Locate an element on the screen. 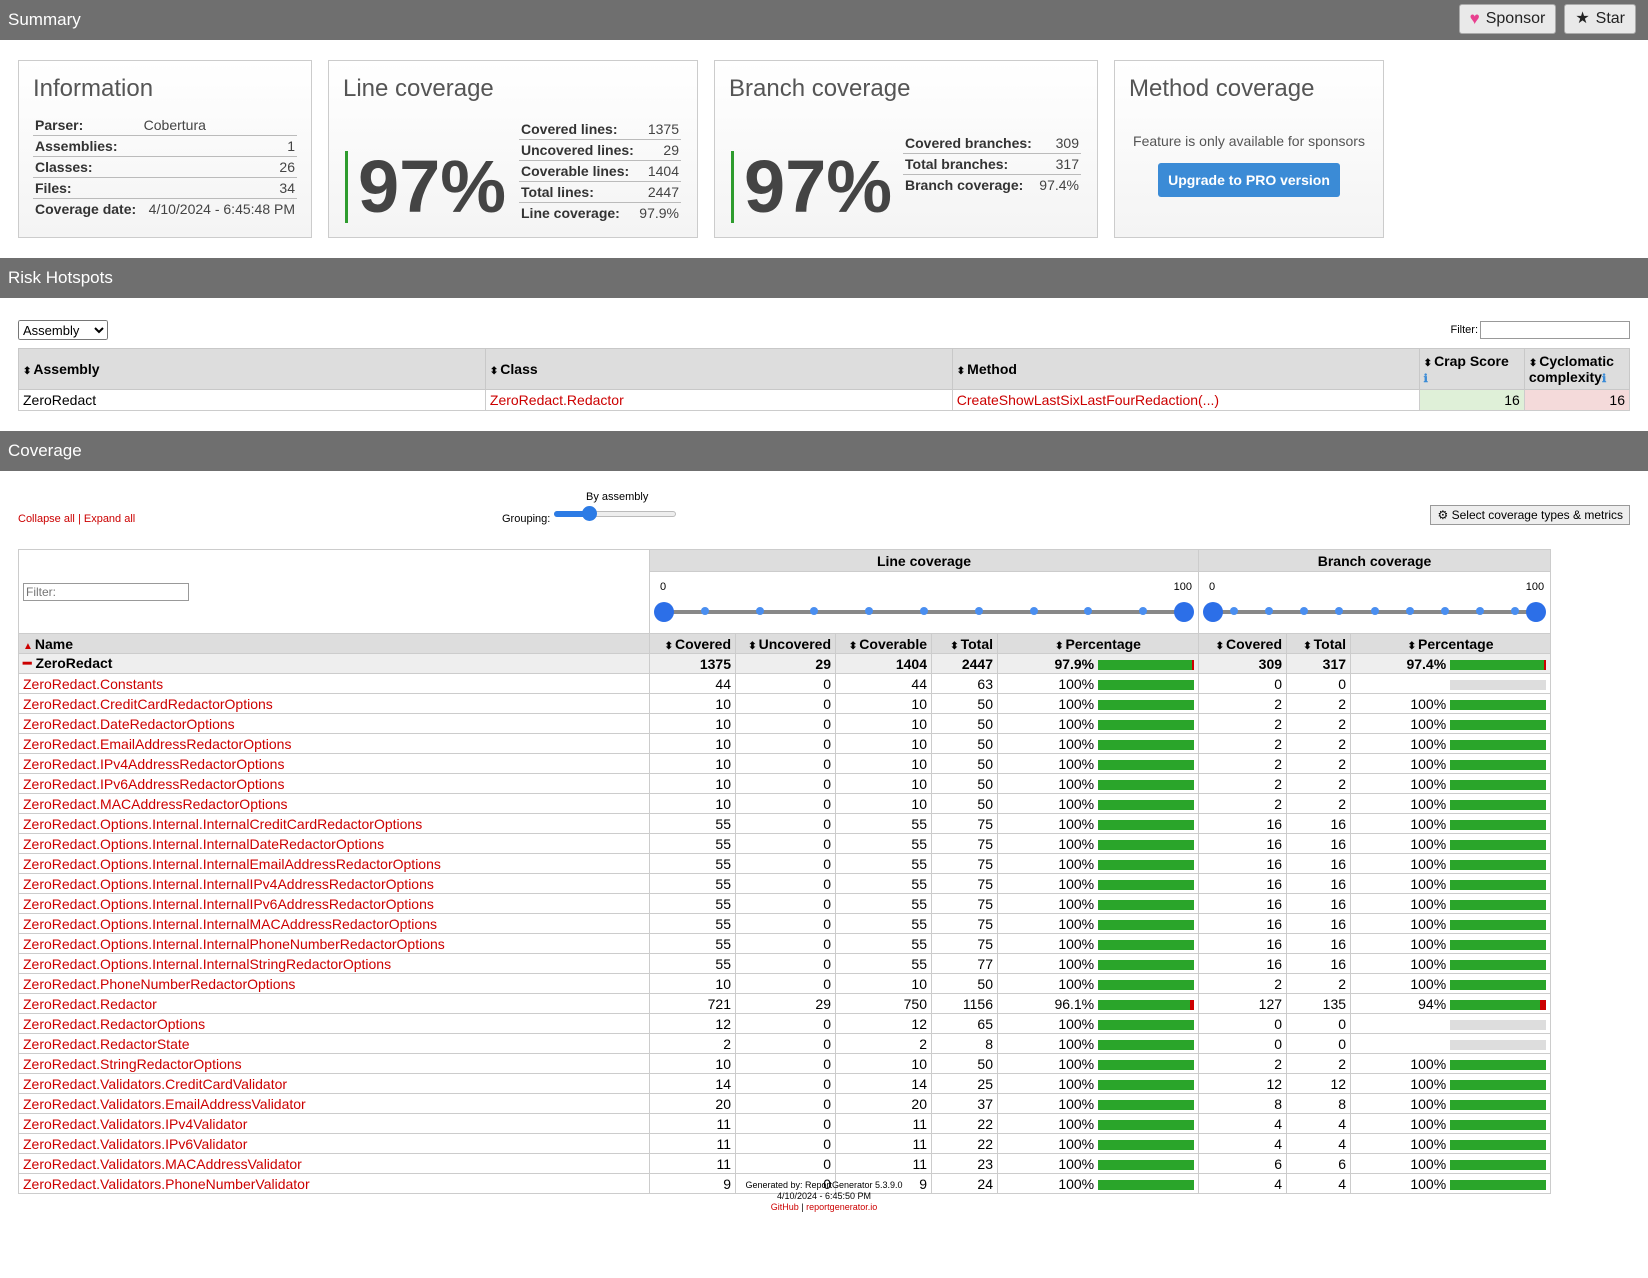 The image size is (1648, 1278). col-covered: ⬍ Covered is located at coordinates (692, 643).